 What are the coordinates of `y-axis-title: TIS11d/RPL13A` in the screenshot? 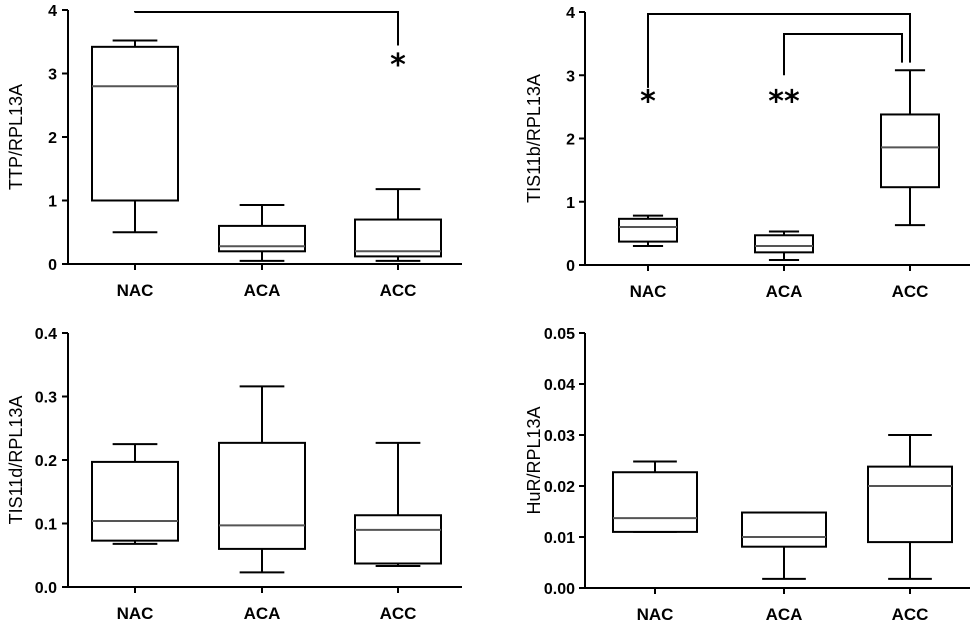 It's located at (16, 460).